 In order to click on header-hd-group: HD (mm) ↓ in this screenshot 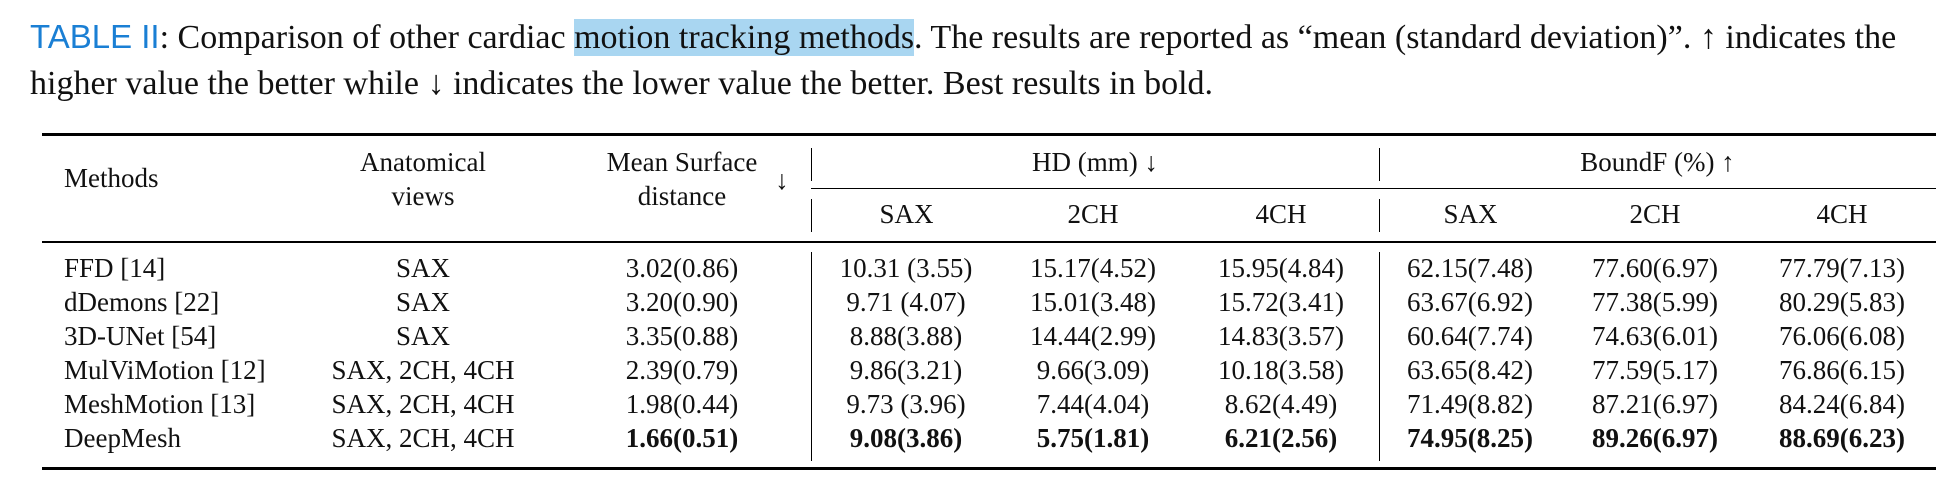, I will do `click(1095, 162)`.